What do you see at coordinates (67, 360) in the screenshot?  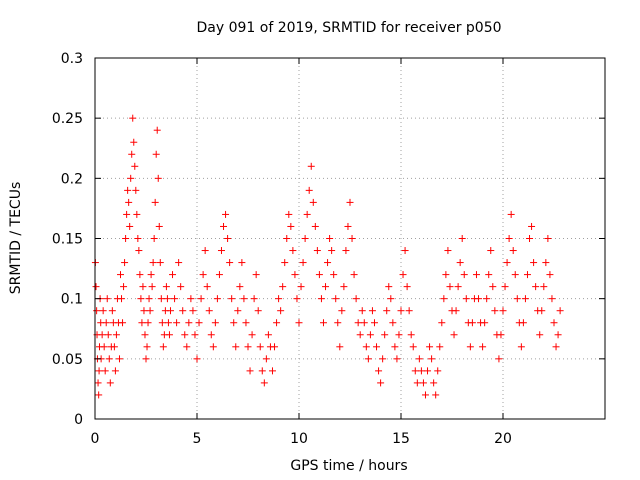 I see `y-tick-label: 0.05` at bounding box center [67, 360].